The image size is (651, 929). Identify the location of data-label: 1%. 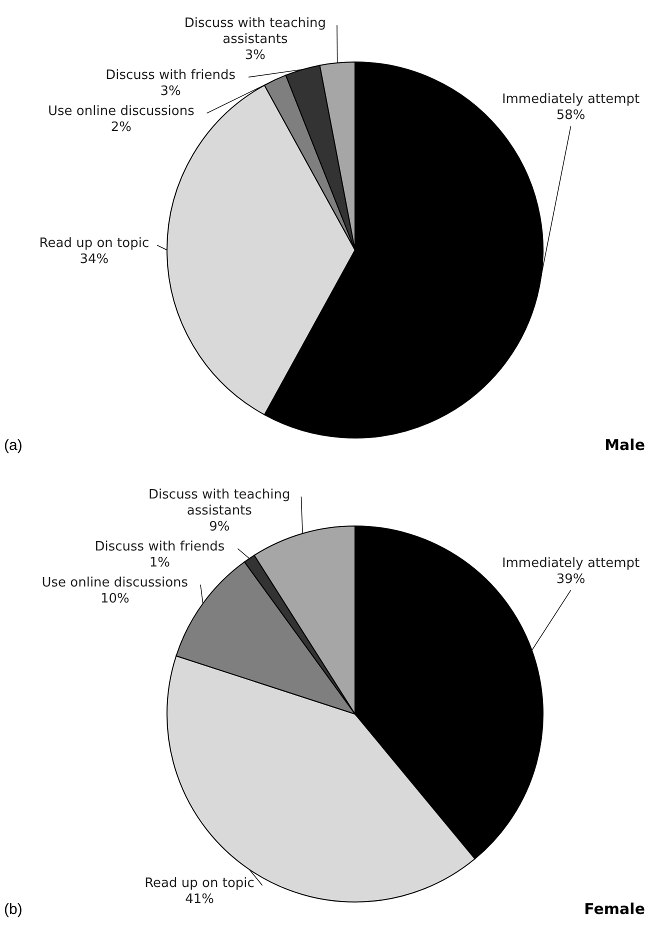
(159, 562).